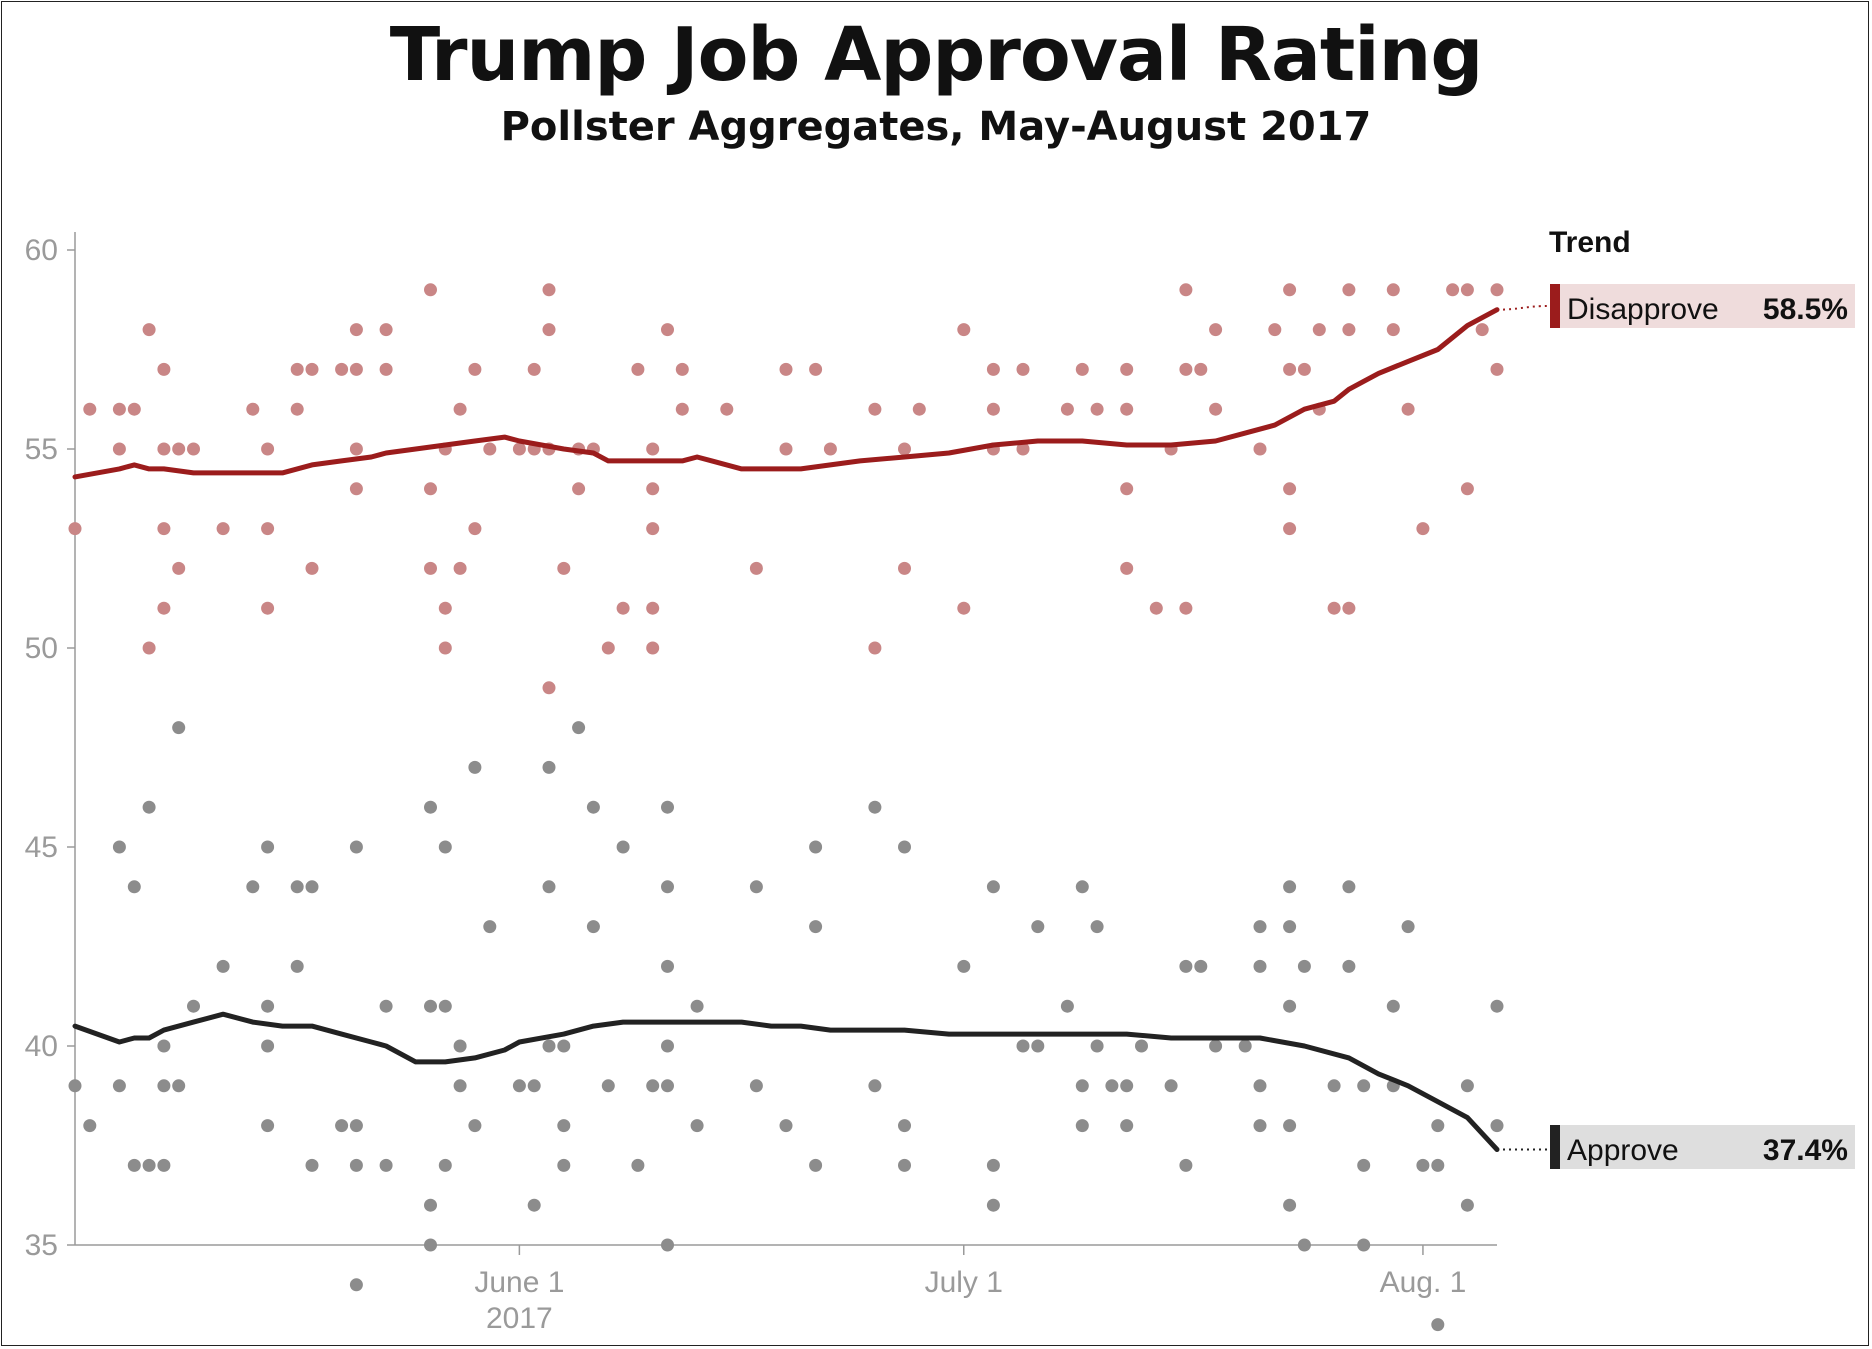 This screenshot has width=1872, height=1349. I want to click on legend: Trend Disapprove 58.5% Approve 37.4%, so click(1675, 697).